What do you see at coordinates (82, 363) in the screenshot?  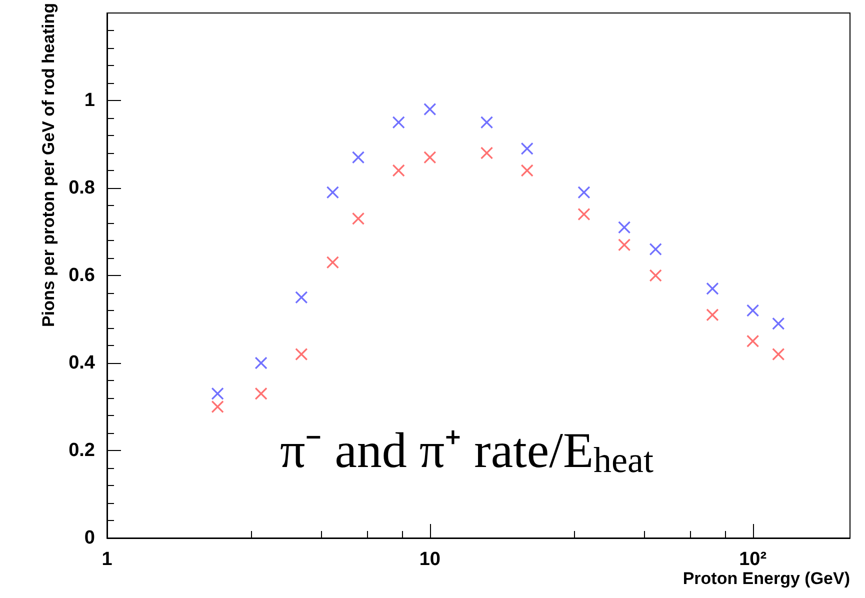 I see `y-tick-label: 0.4` at bounding box center [82, 363].